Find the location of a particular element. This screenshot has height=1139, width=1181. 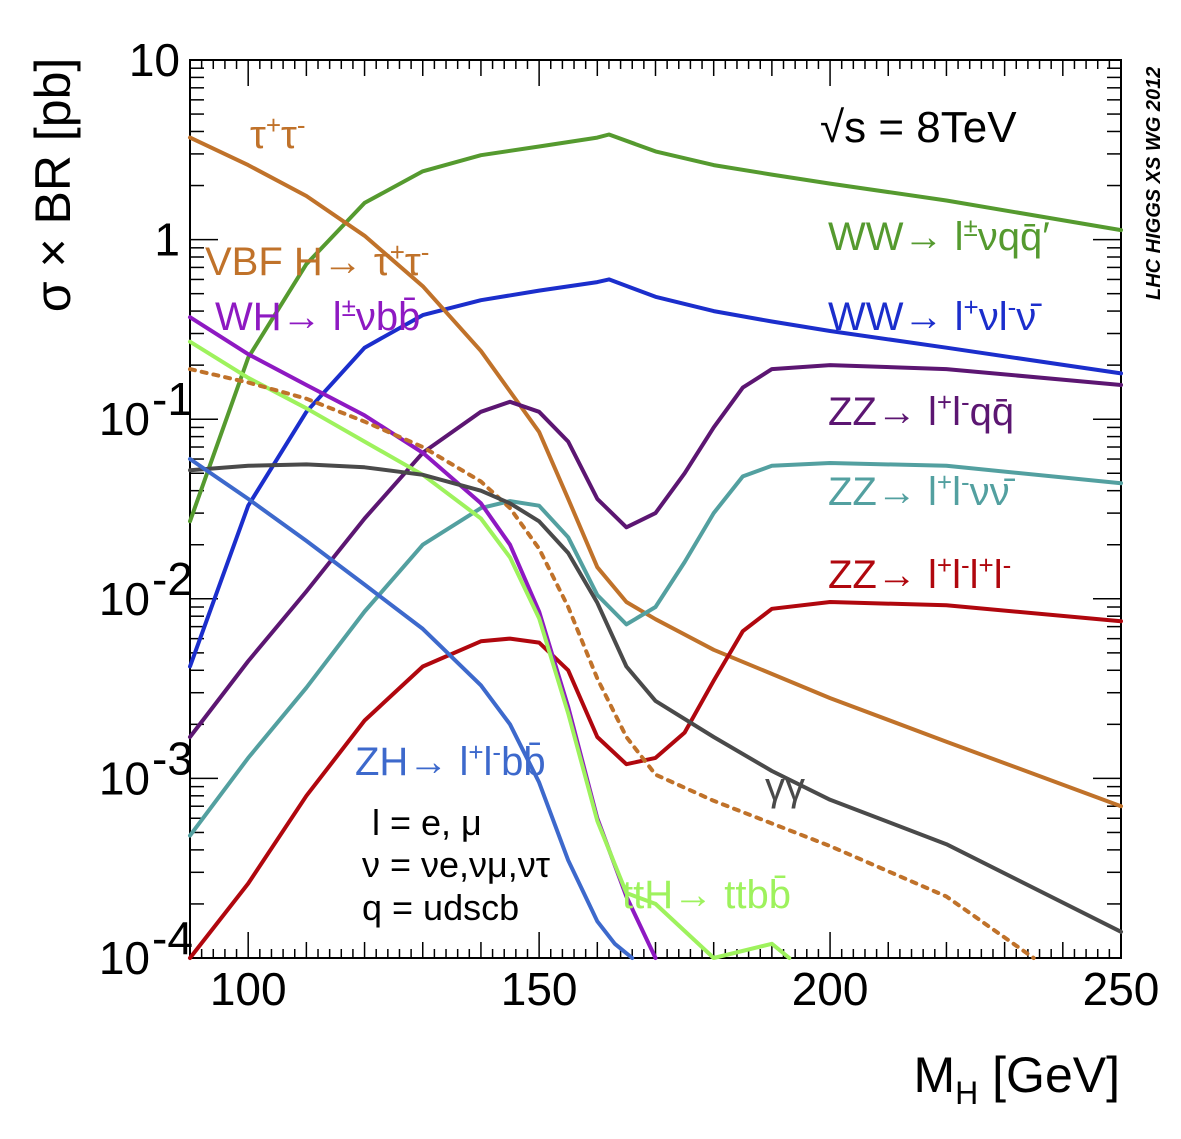

y-tick-exponent: -4 is located at coordinates (172, 938).